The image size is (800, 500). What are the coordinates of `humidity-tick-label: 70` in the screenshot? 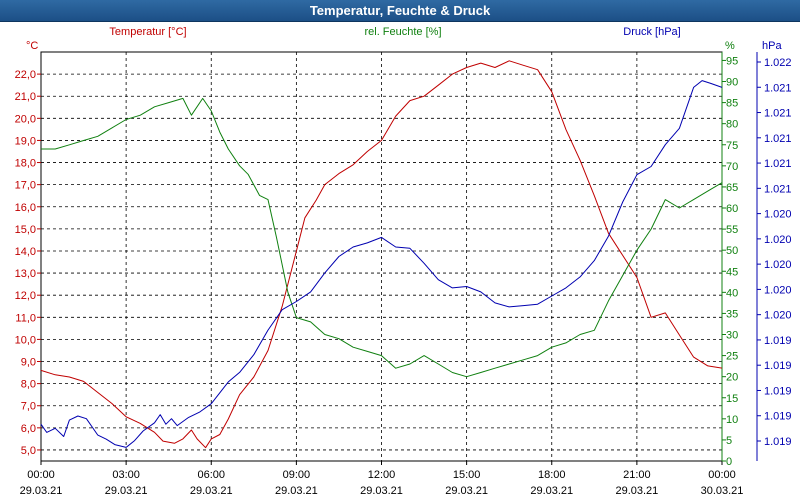 It's located at (732, 167).